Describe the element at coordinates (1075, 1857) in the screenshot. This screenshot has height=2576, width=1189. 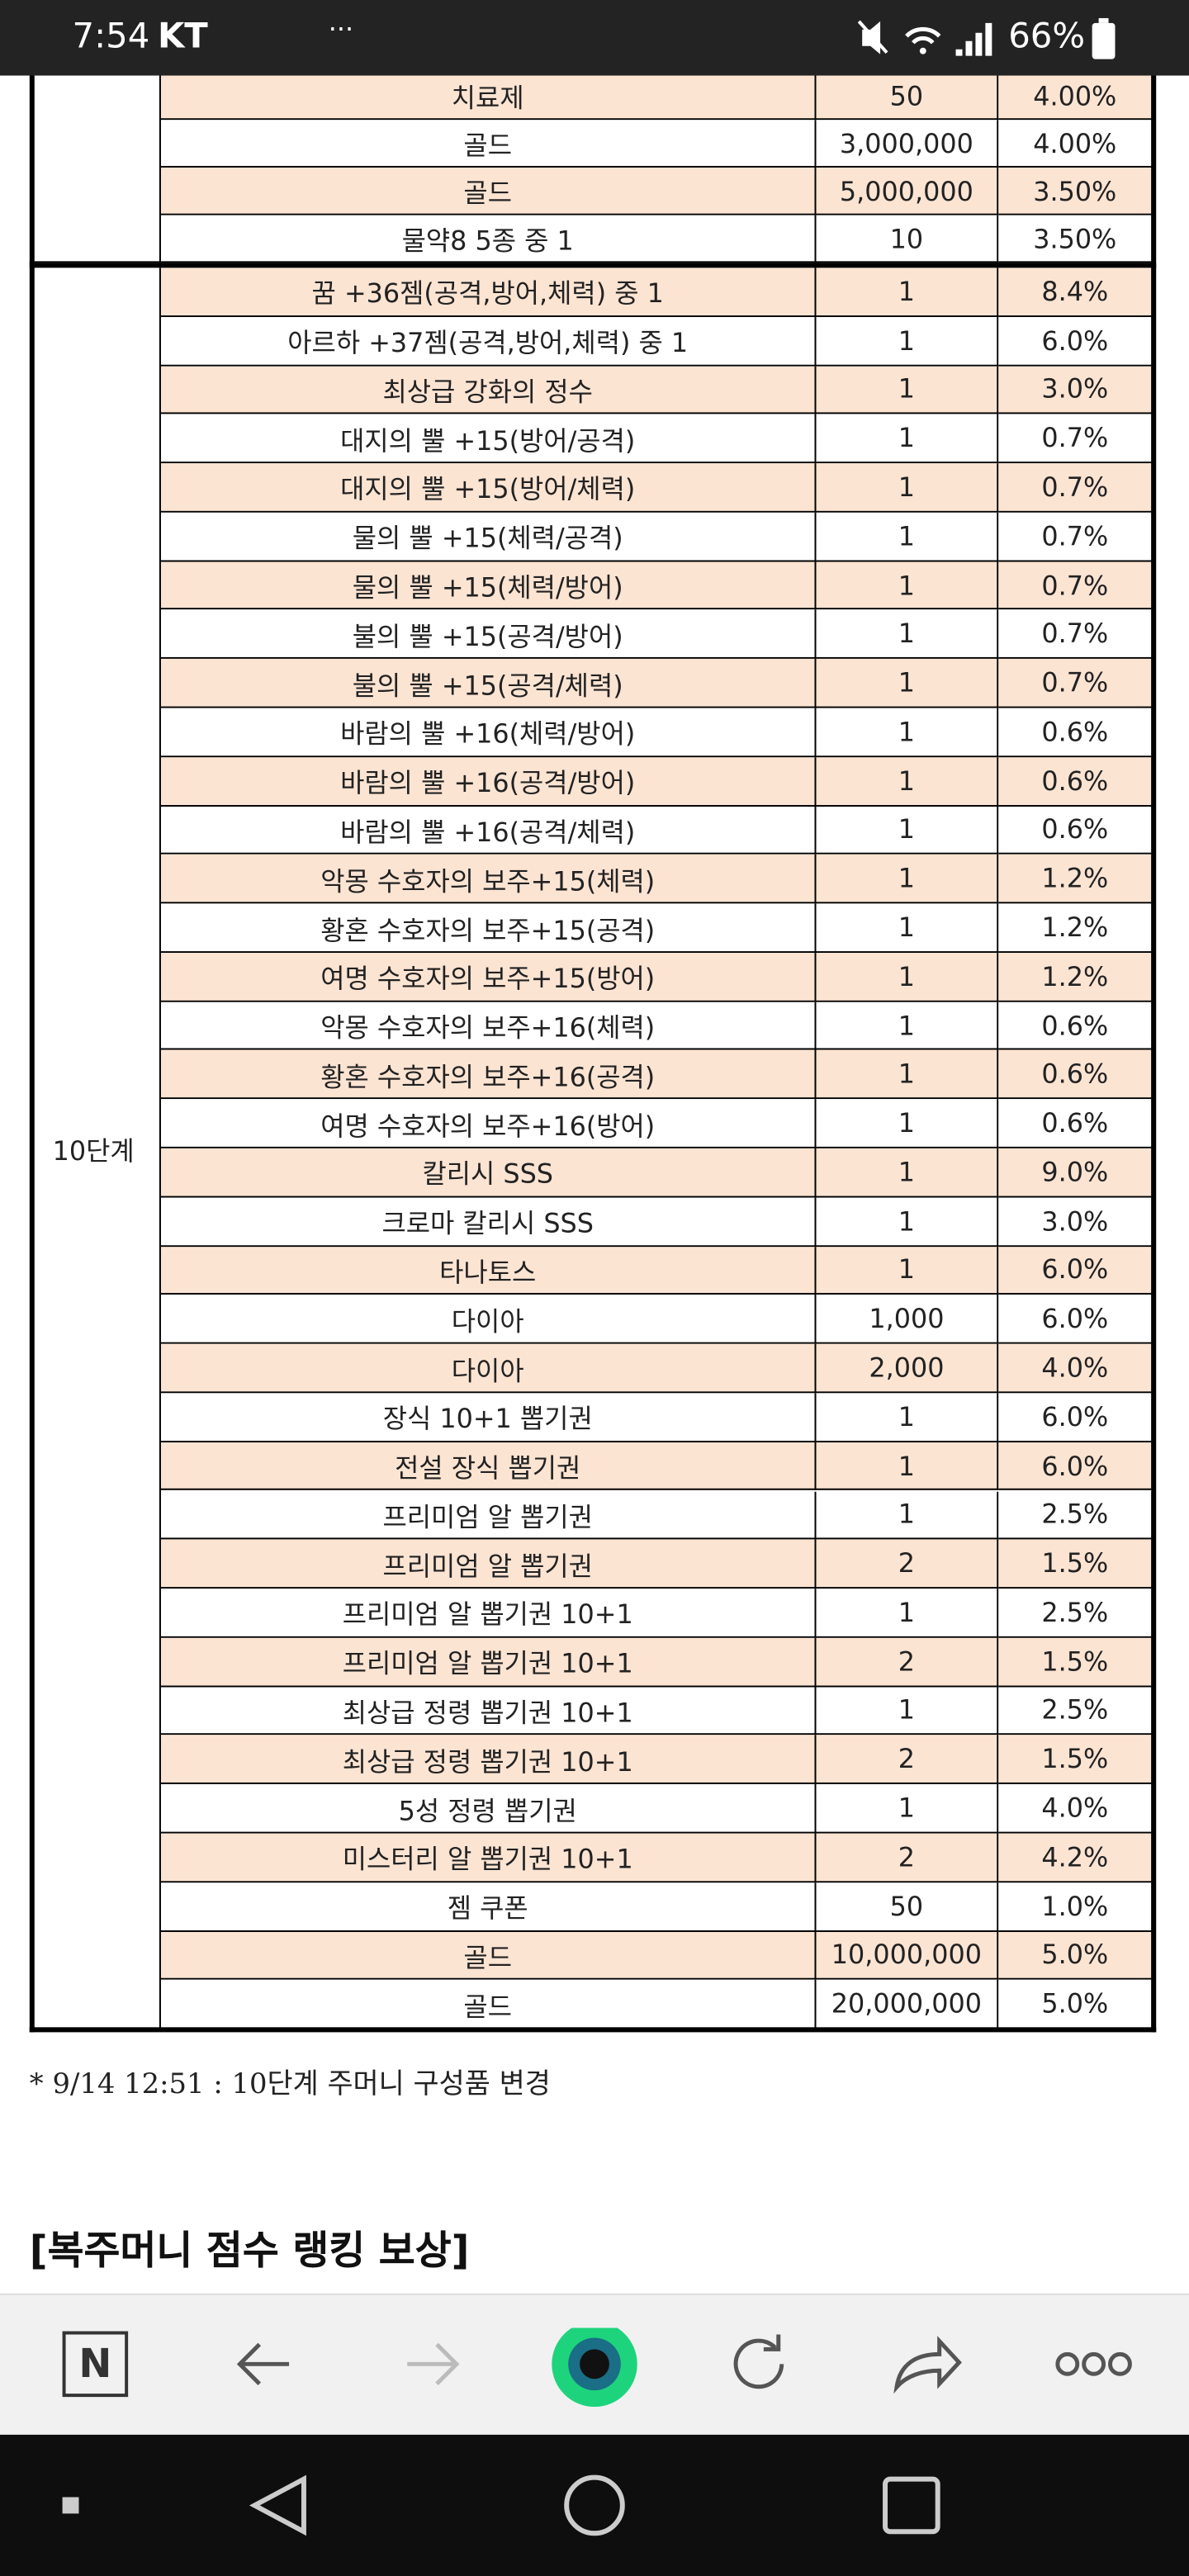
I see `table-cell: 4.2%` at that location.